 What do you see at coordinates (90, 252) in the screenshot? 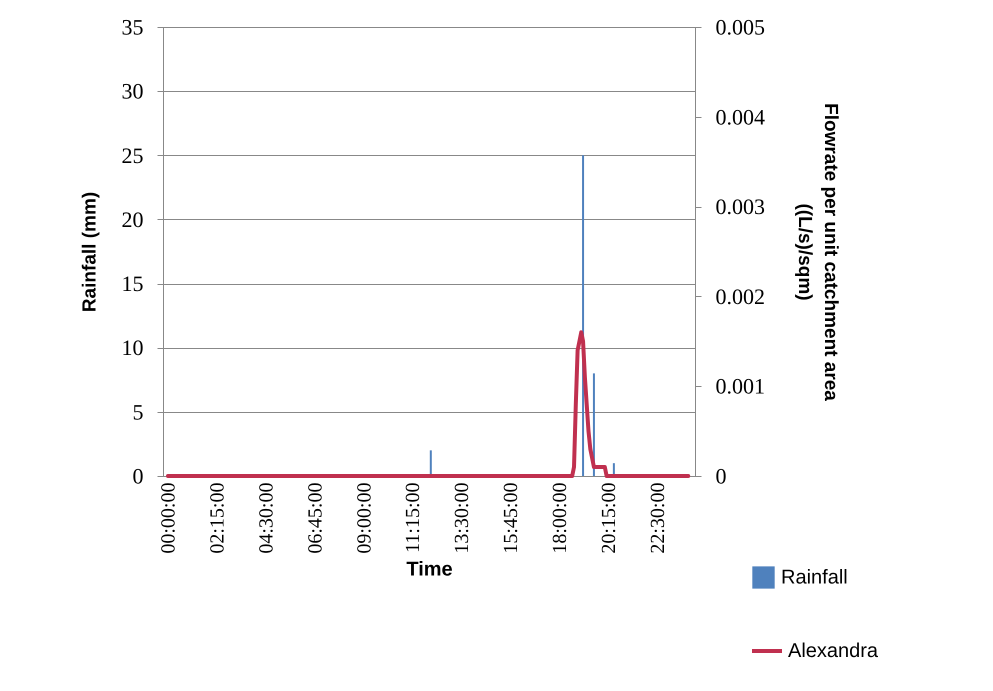
I see `y-axis-title: Rainfall (mm)` at bounding box center [90, 252].